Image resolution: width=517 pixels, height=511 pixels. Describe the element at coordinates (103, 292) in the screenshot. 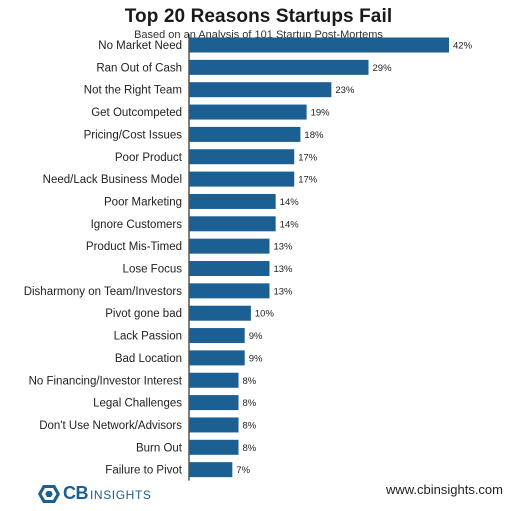

I see `category-label: Disharmony on Team/Investors` at that location.